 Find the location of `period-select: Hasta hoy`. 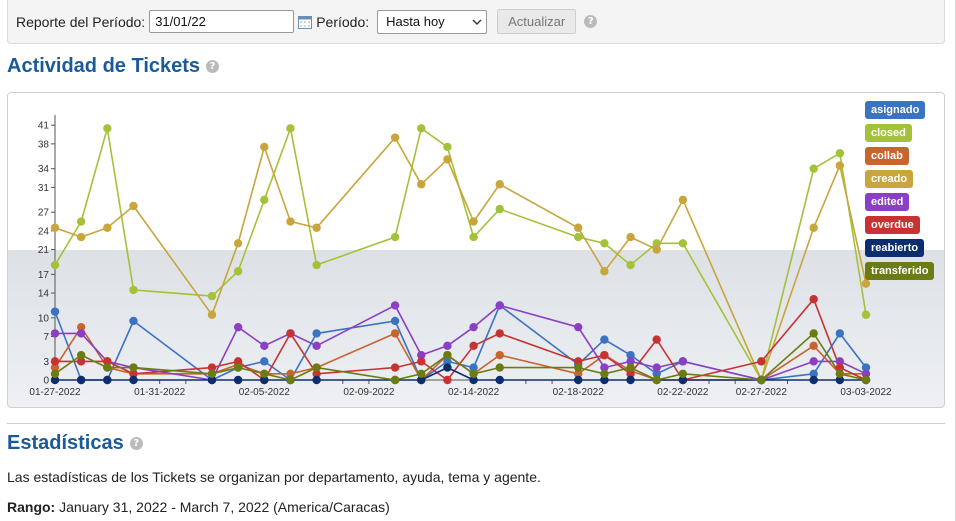

period-select: Hasta hoy is located at coordinates (432, 21).